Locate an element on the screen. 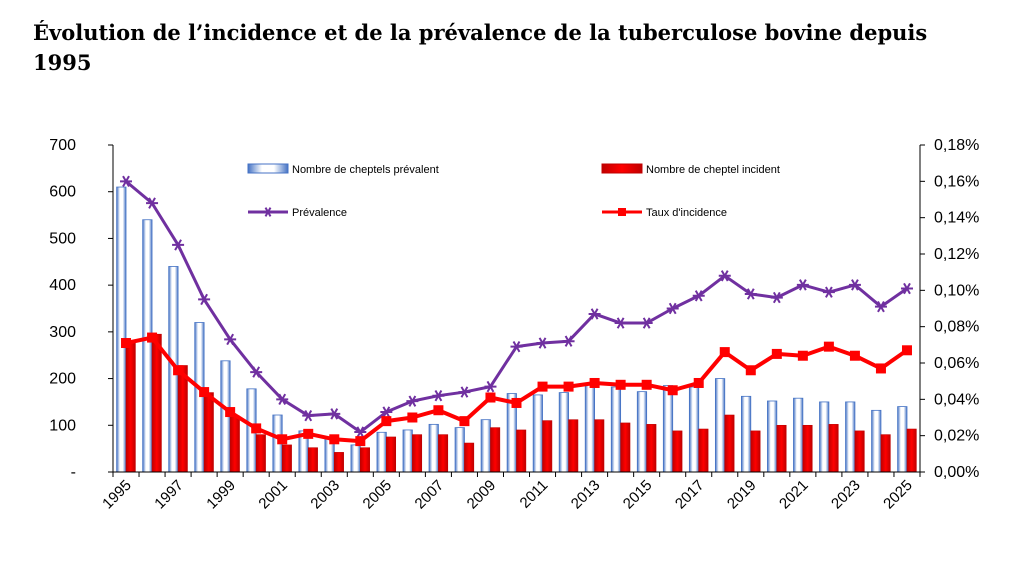 Image resolution: width=1024 pixels, height=569 pixels. legend-swatch-incident is located at coordinates (622, 168).